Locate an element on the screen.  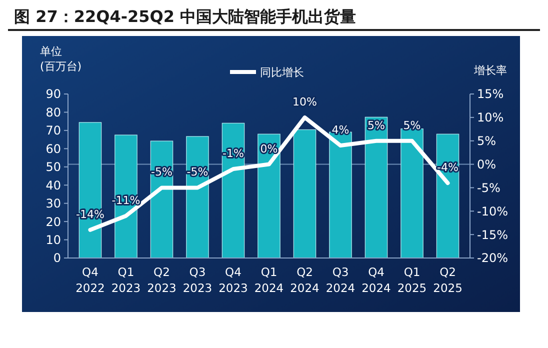
y-tick-label: 40 is located at coordinates (53, 185).